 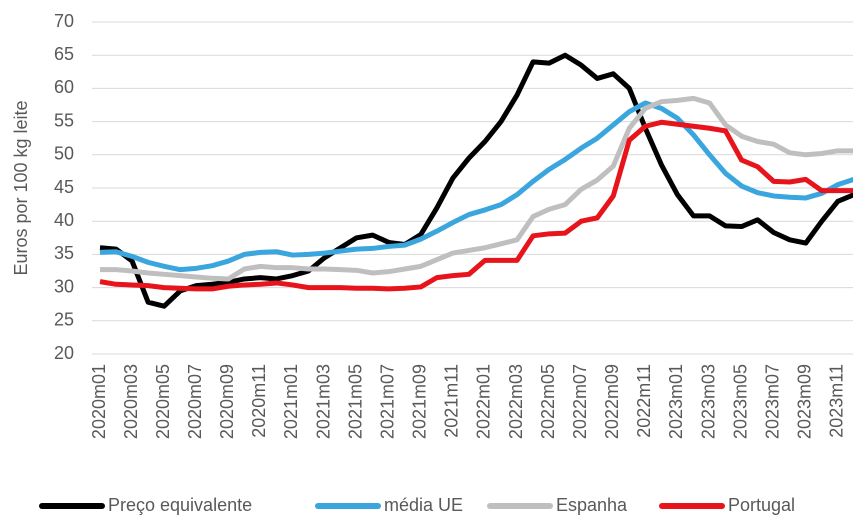 I want to click on y-tick-label: 60, so click(x=64, y=87).